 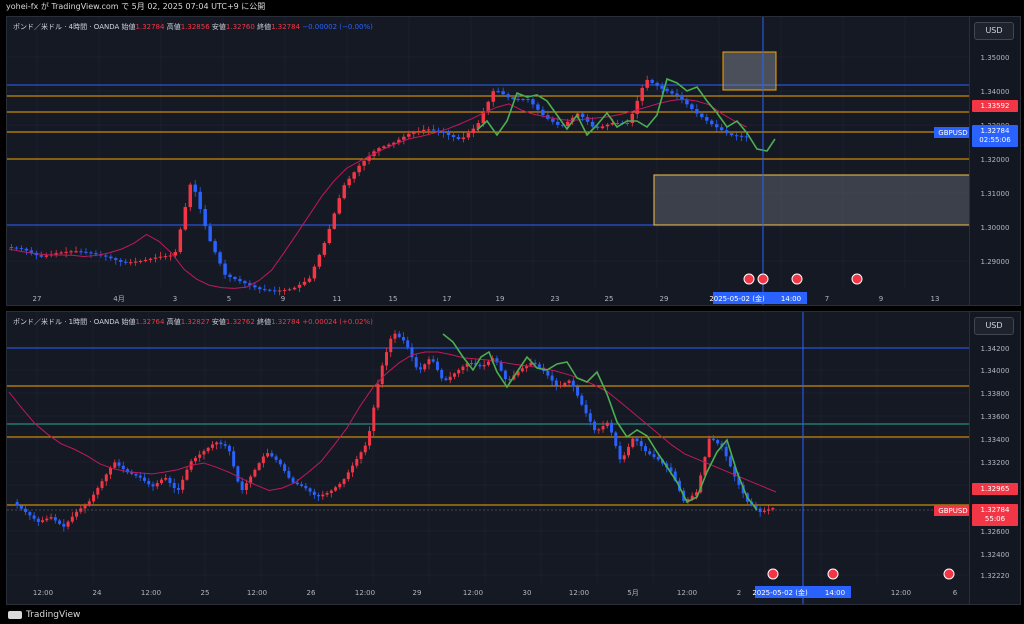 I want to click on price-tag-red-text: 1.33592, so click(x=995, y=106).